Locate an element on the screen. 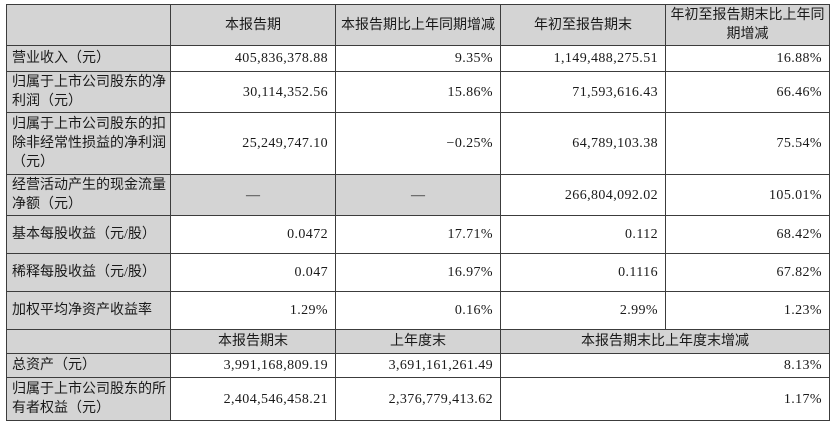 This screenshot has width=835, height=421. value-cell: 2,376,779,413.62 is located at coordinates (418, 399).